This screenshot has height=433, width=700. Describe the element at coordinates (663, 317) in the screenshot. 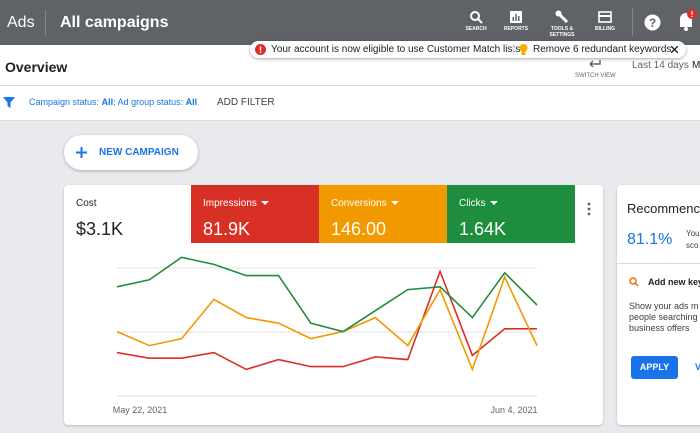

I see `recommendation-body: people searching` at that location.